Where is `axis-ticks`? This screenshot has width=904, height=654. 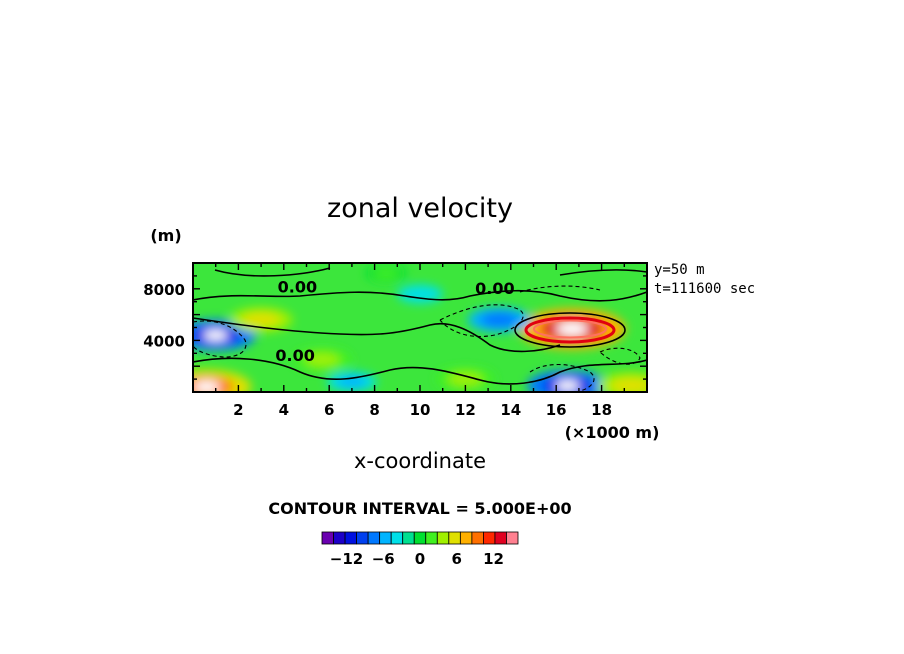
axis-ticks is located at coordinates (420, 327).